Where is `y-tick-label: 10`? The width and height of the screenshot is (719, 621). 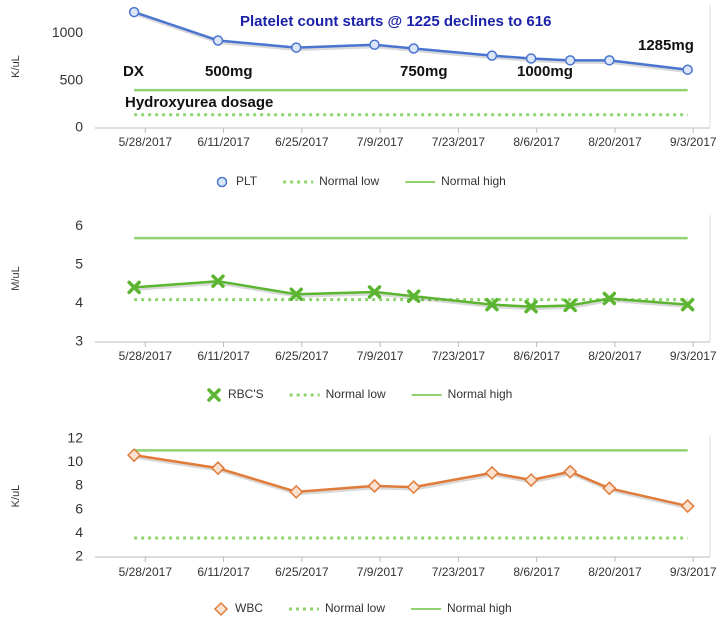 y-tick-label: 10 is located at coordinates (75, 461).